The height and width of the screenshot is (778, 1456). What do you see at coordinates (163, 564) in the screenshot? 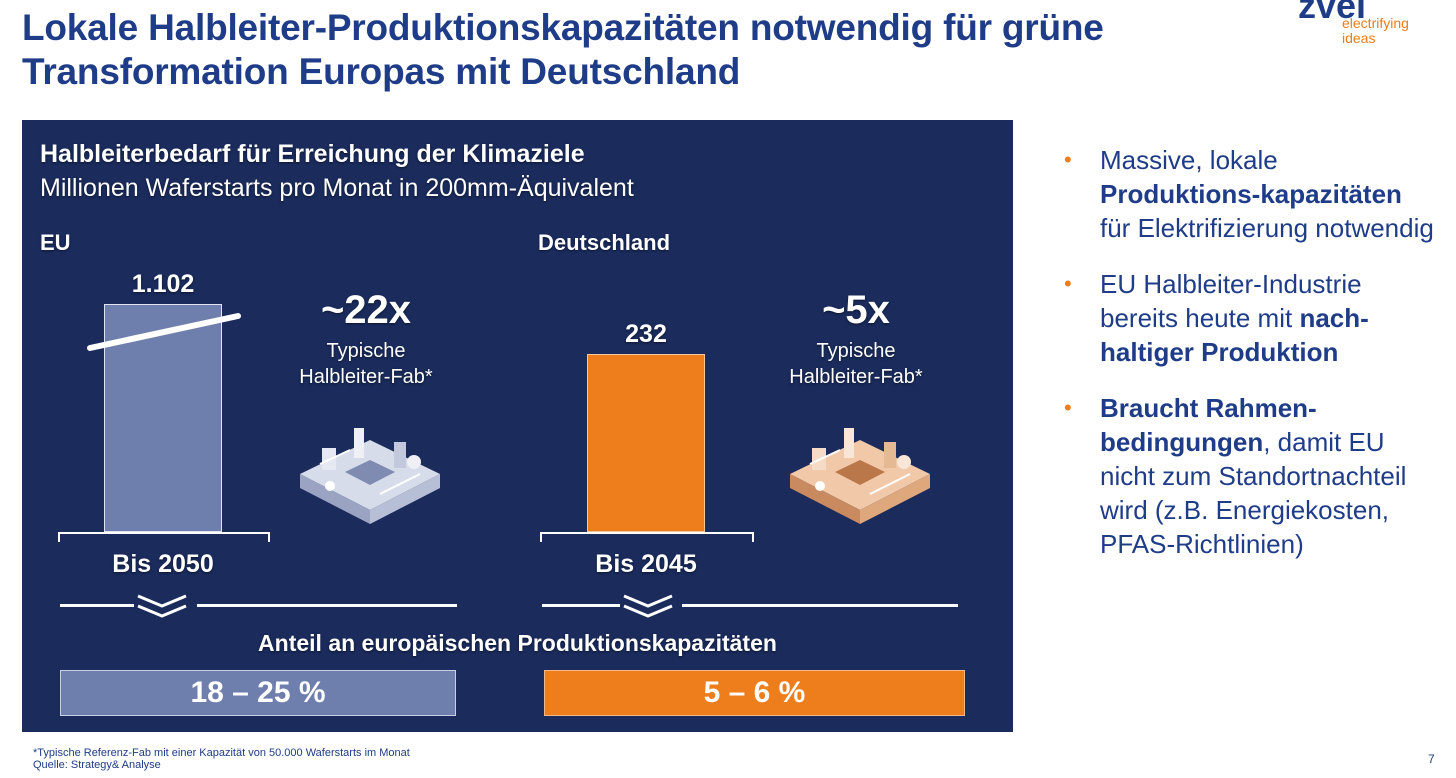
I see `period-label-eu: Bis 2050` at bounding box center [163, 564].